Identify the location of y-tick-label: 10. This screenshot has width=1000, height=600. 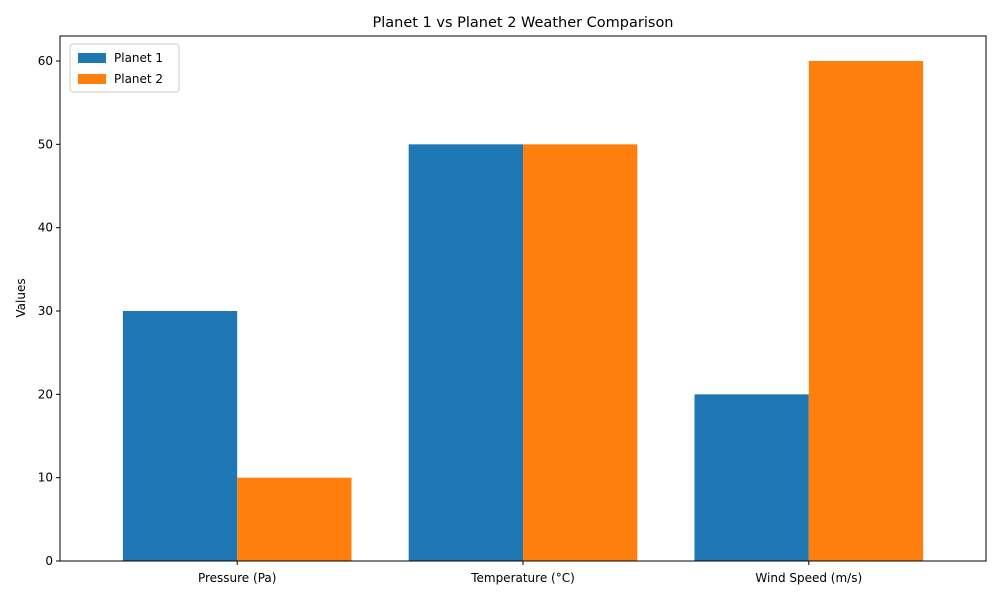
(45, 478).